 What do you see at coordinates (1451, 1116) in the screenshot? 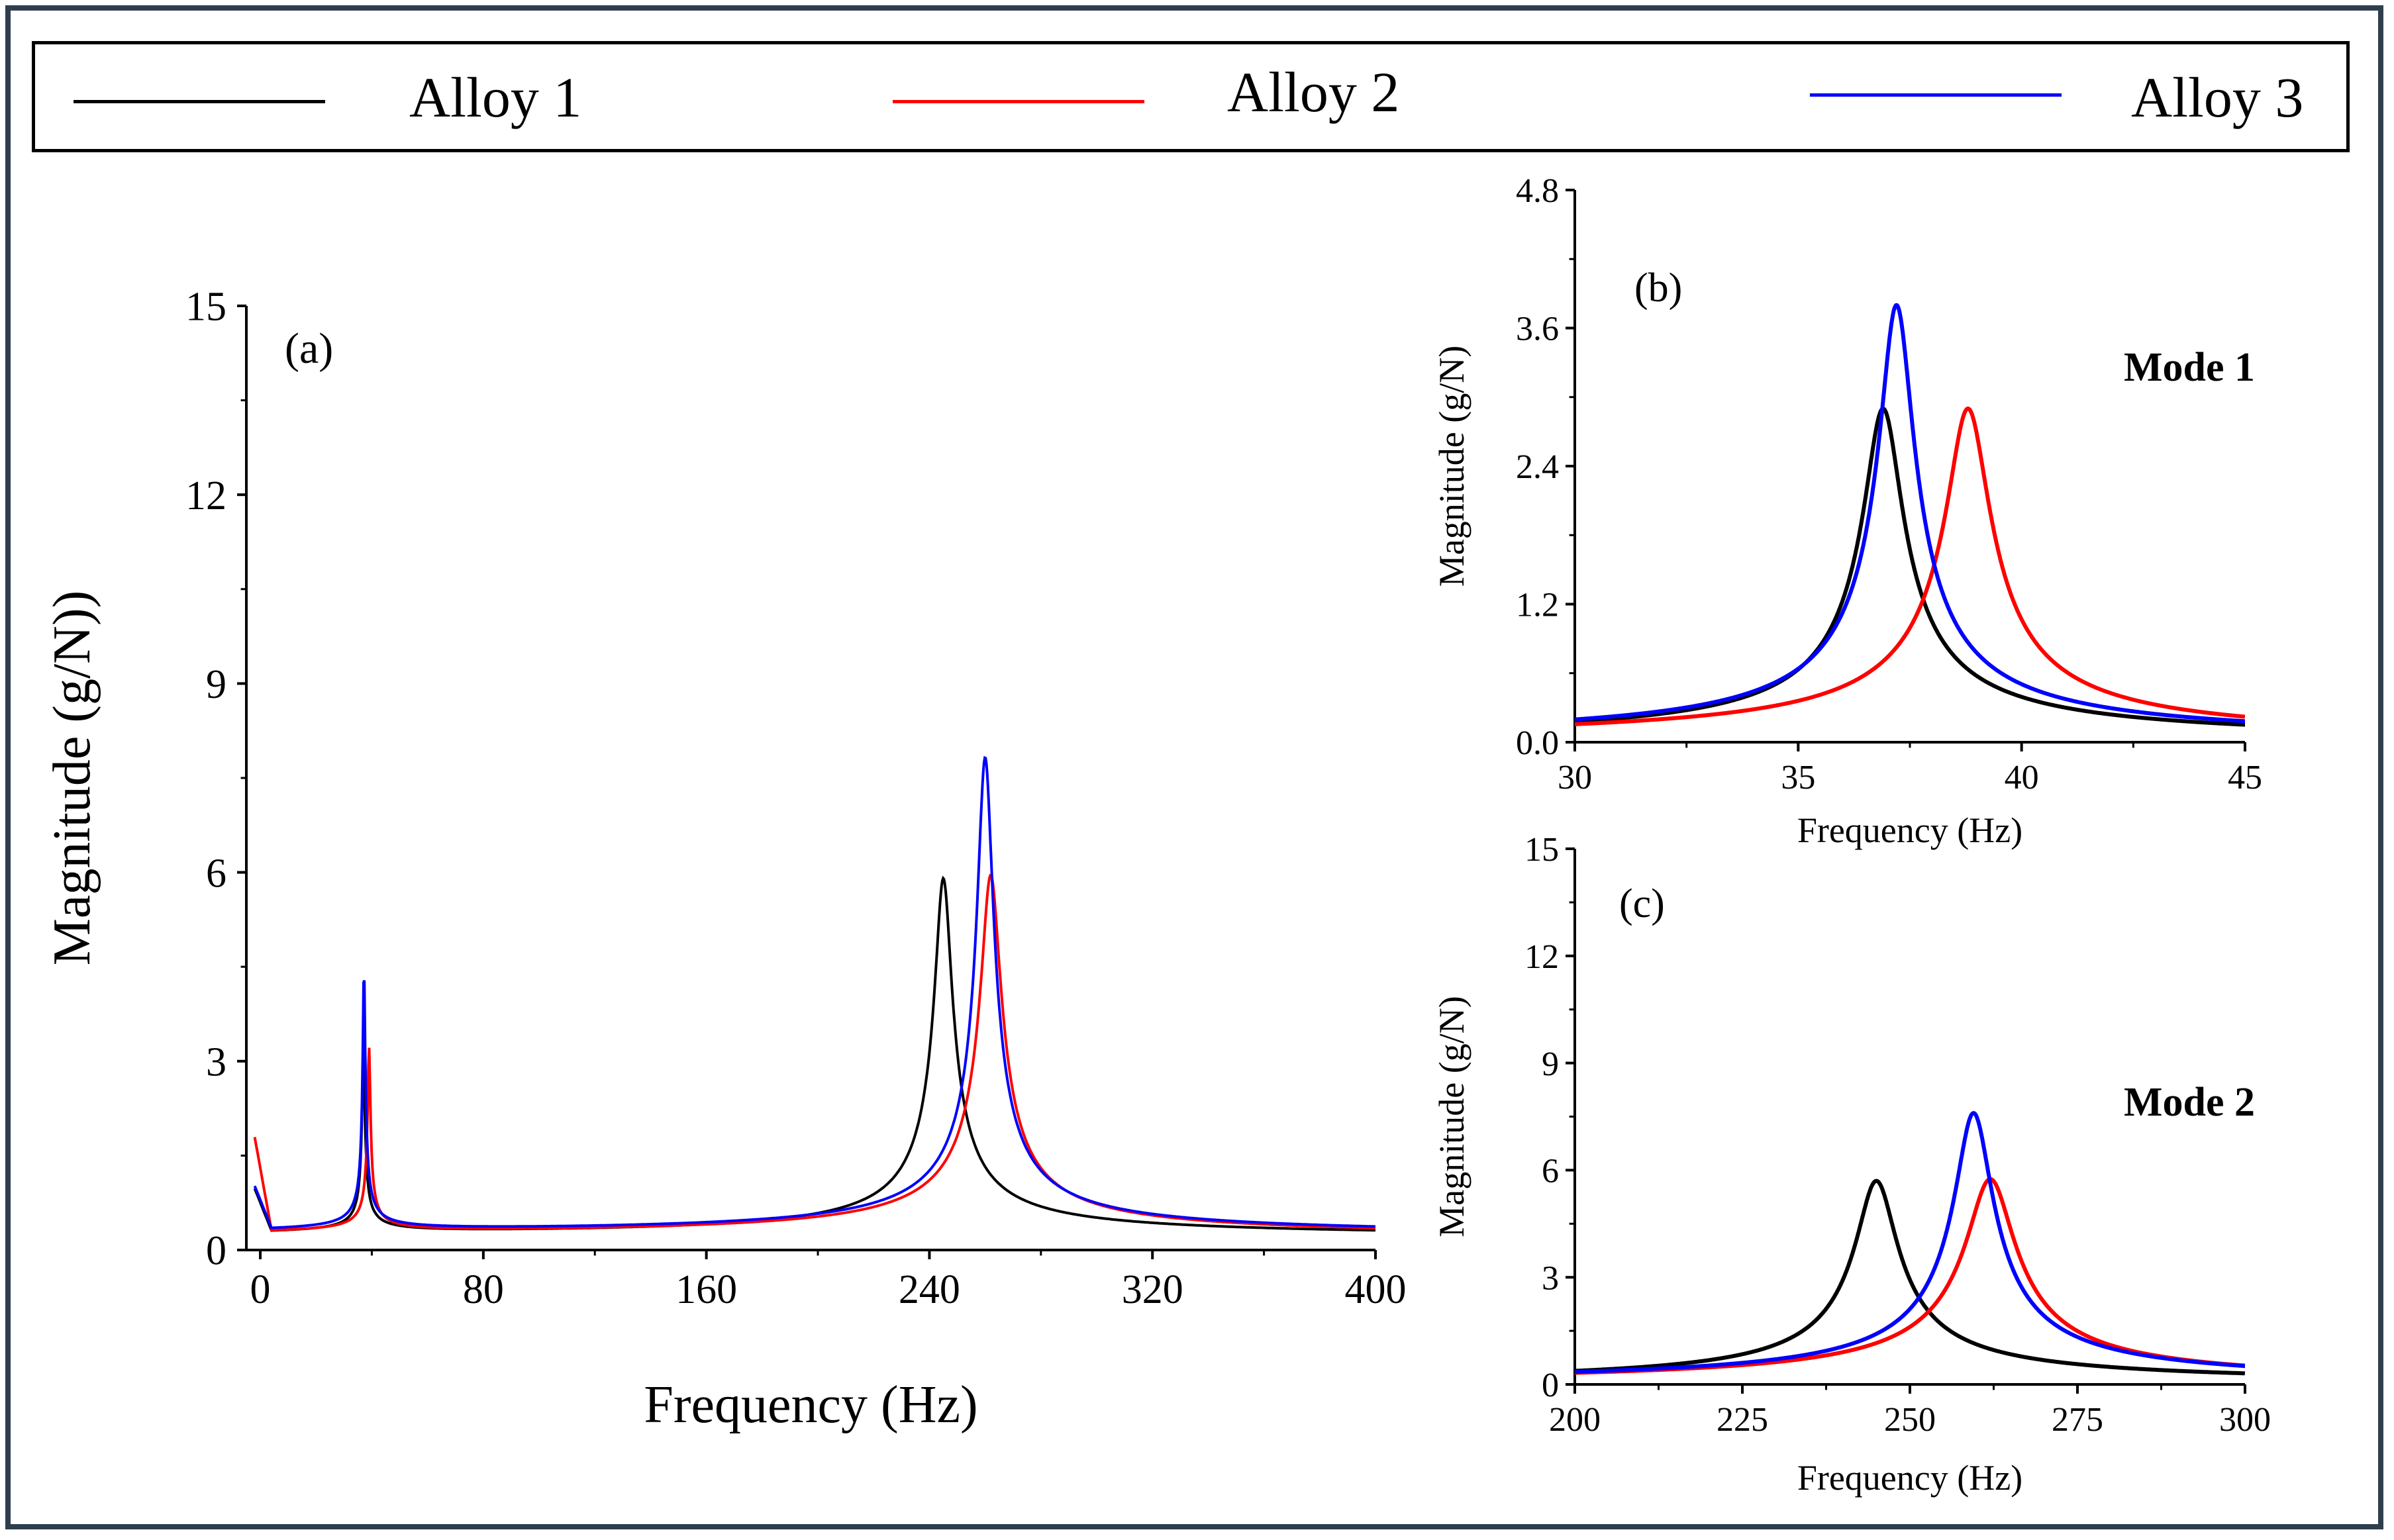
I see `y-axis-label-c: Magnitude (g/N)` at bounding box center [1451, 1116].